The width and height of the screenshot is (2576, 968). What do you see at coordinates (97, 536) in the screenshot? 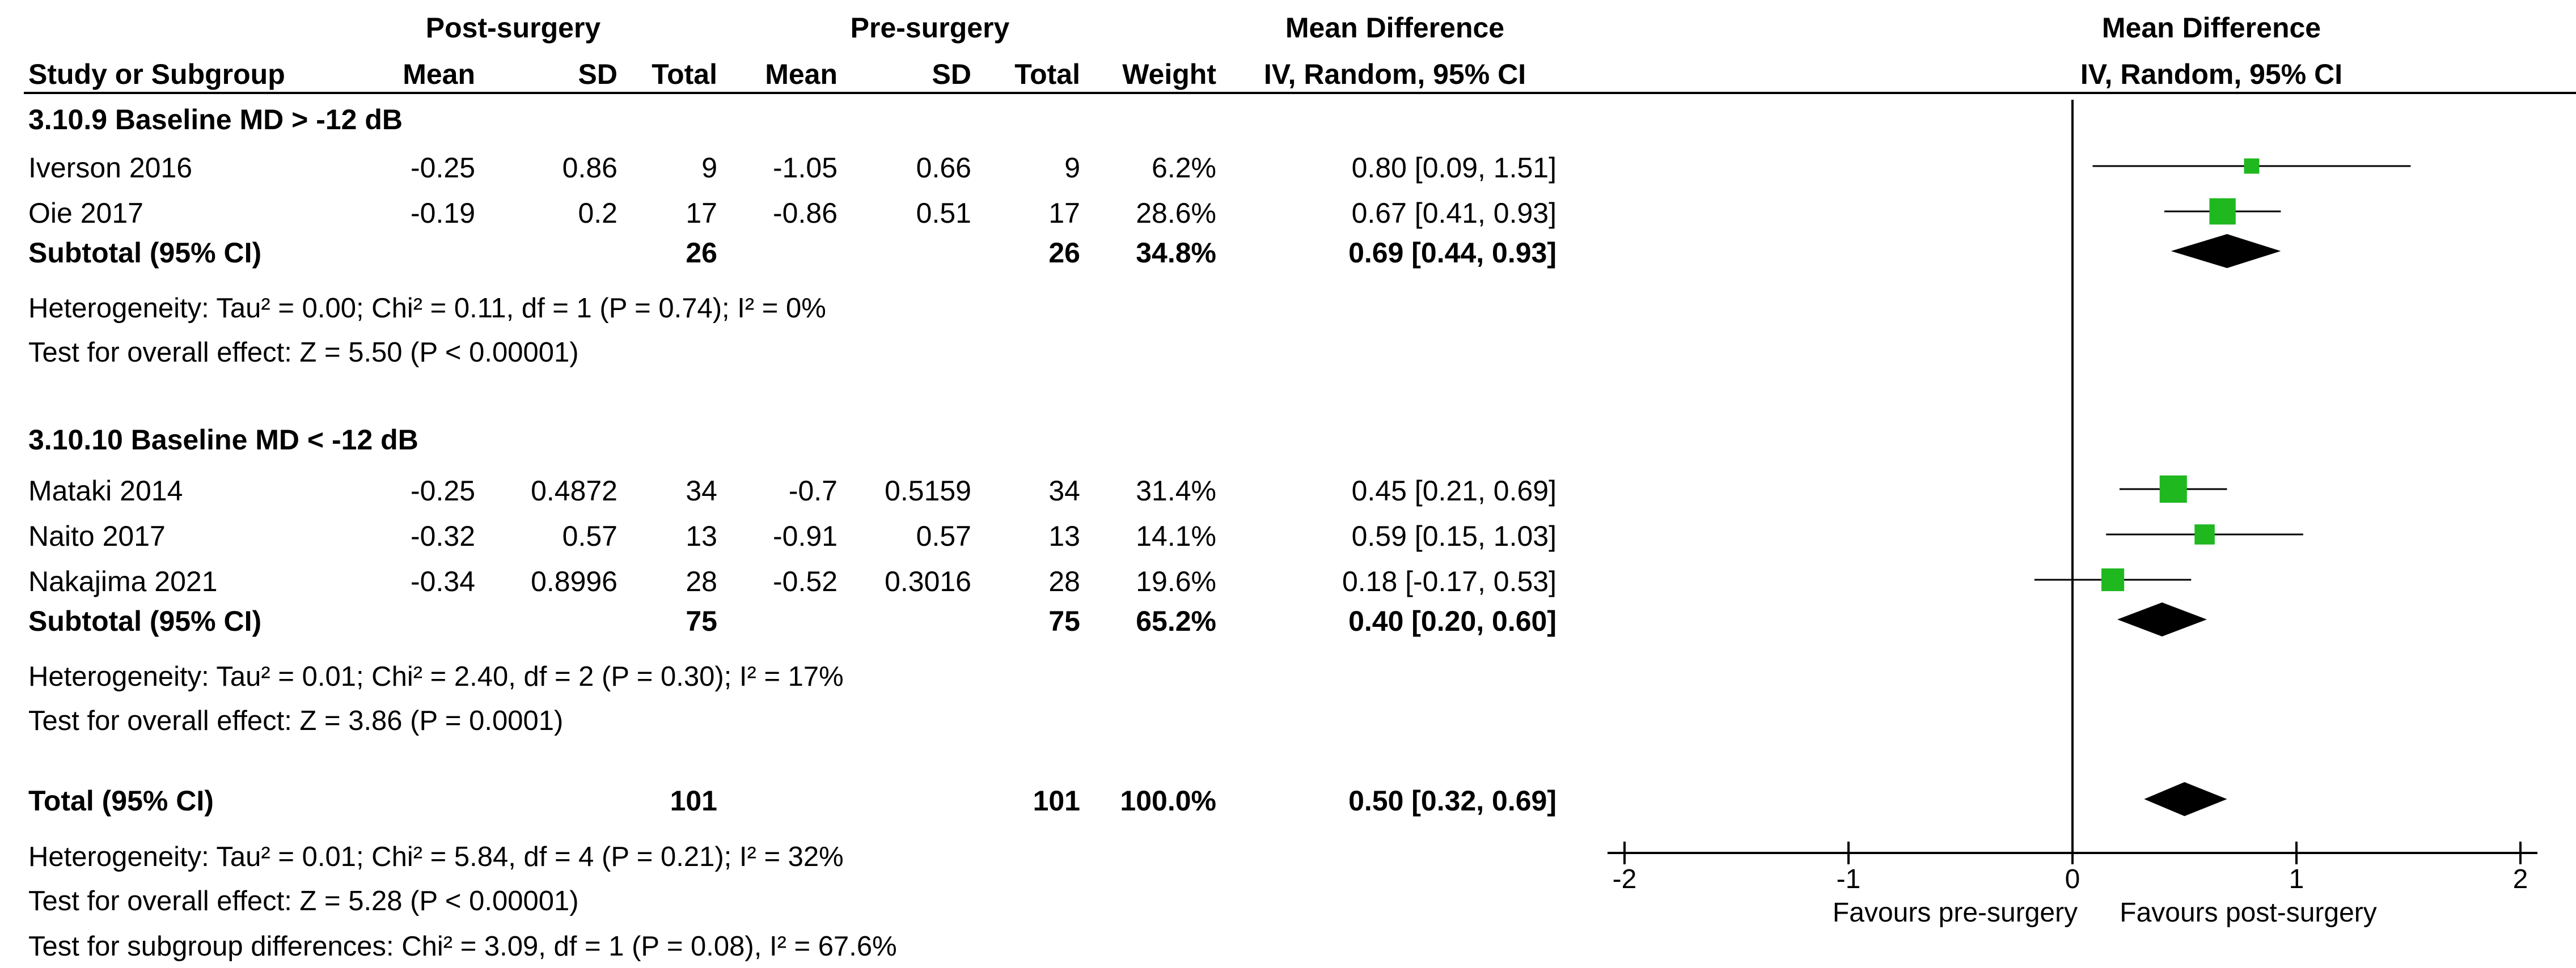
I see `study-name: Naito 2017` at bounding box center [97, 536].